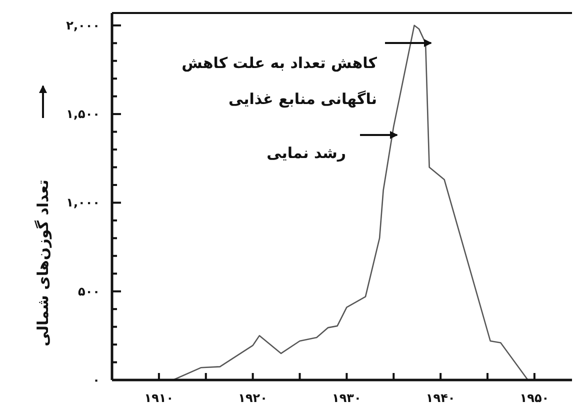  What do you see at coordinates (441, 398) in the screenshot?
I see `x-tick-label: ۱۹۴۰` at bounding box center [441, 398].